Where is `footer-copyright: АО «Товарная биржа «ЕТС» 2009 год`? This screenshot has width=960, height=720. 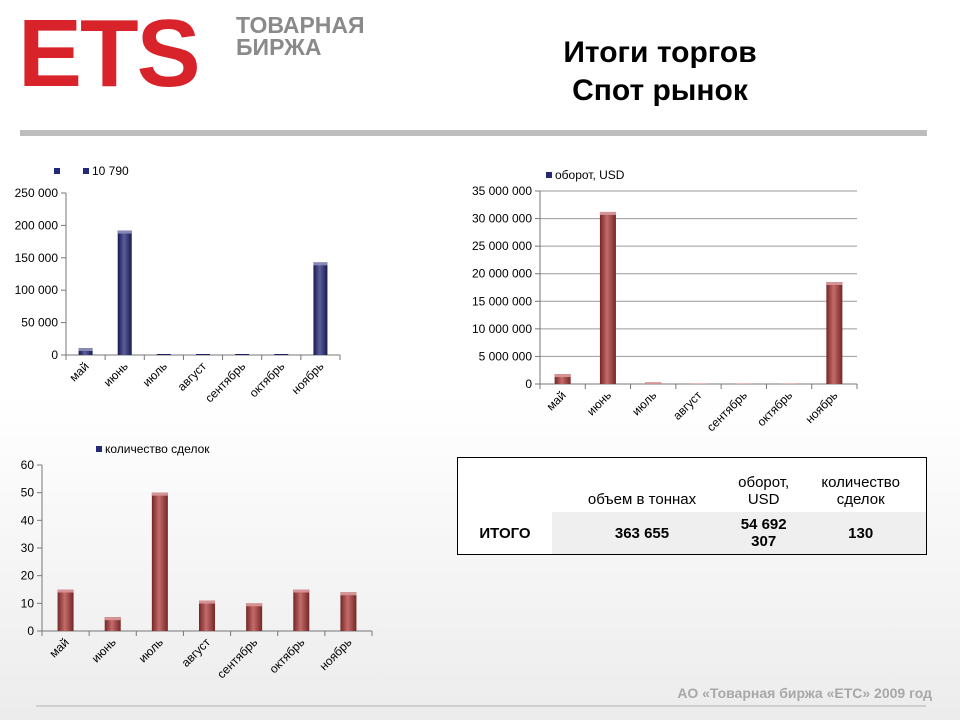 footer-copyright: АО «Товарная биржа «ЕТС» 2009 год is located at coordinates (804, 693).